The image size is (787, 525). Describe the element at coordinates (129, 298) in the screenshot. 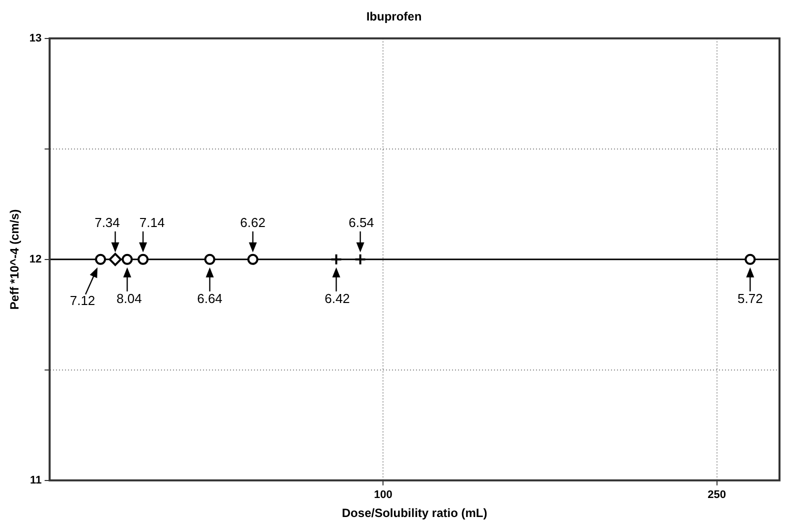

I see `annotation: 8.04` at that location.